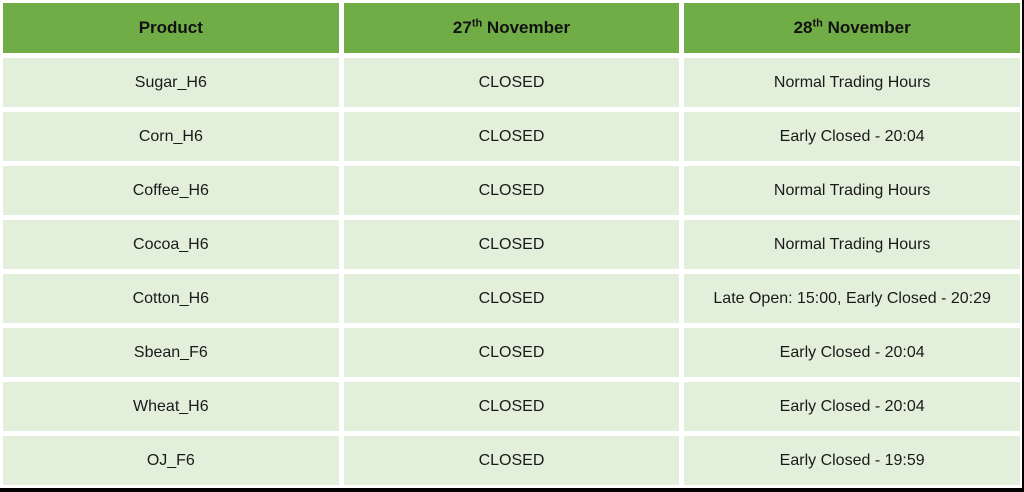  Describe the element at coordinates (171, 244) in the screenshot. I see `product-cell: Cocoa_H6` at that location.